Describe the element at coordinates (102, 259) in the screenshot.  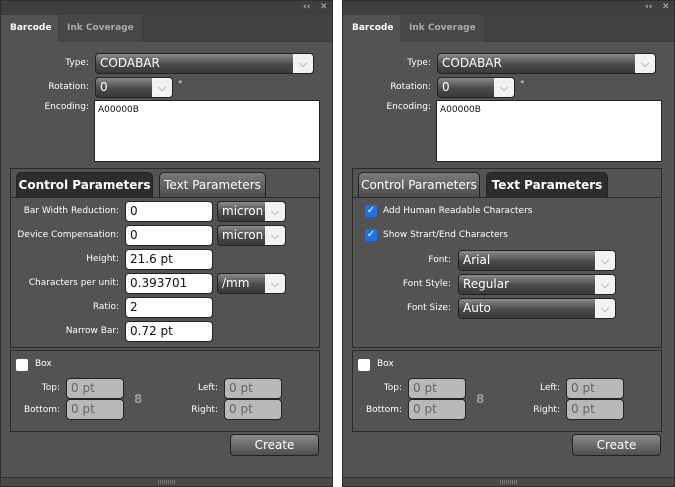
I see `height-label: Height:` at that location.